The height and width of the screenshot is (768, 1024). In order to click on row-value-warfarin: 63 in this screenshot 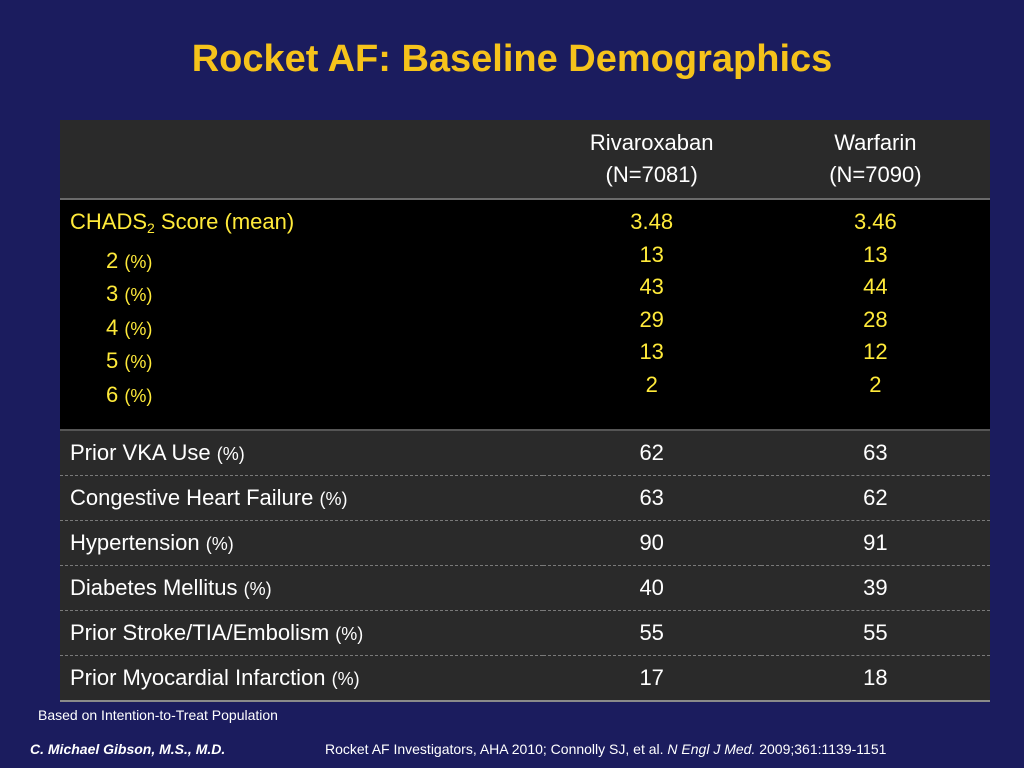, I will do `click(875, 452)`.